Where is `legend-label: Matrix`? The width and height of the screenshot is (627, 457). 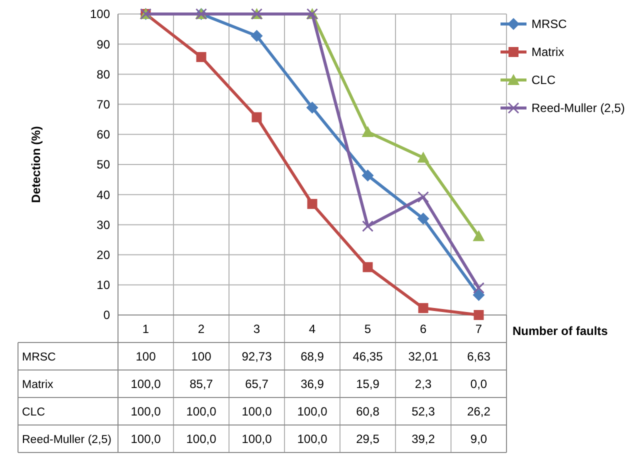 legend-label: Matrix is located at coordinates (548, 52).